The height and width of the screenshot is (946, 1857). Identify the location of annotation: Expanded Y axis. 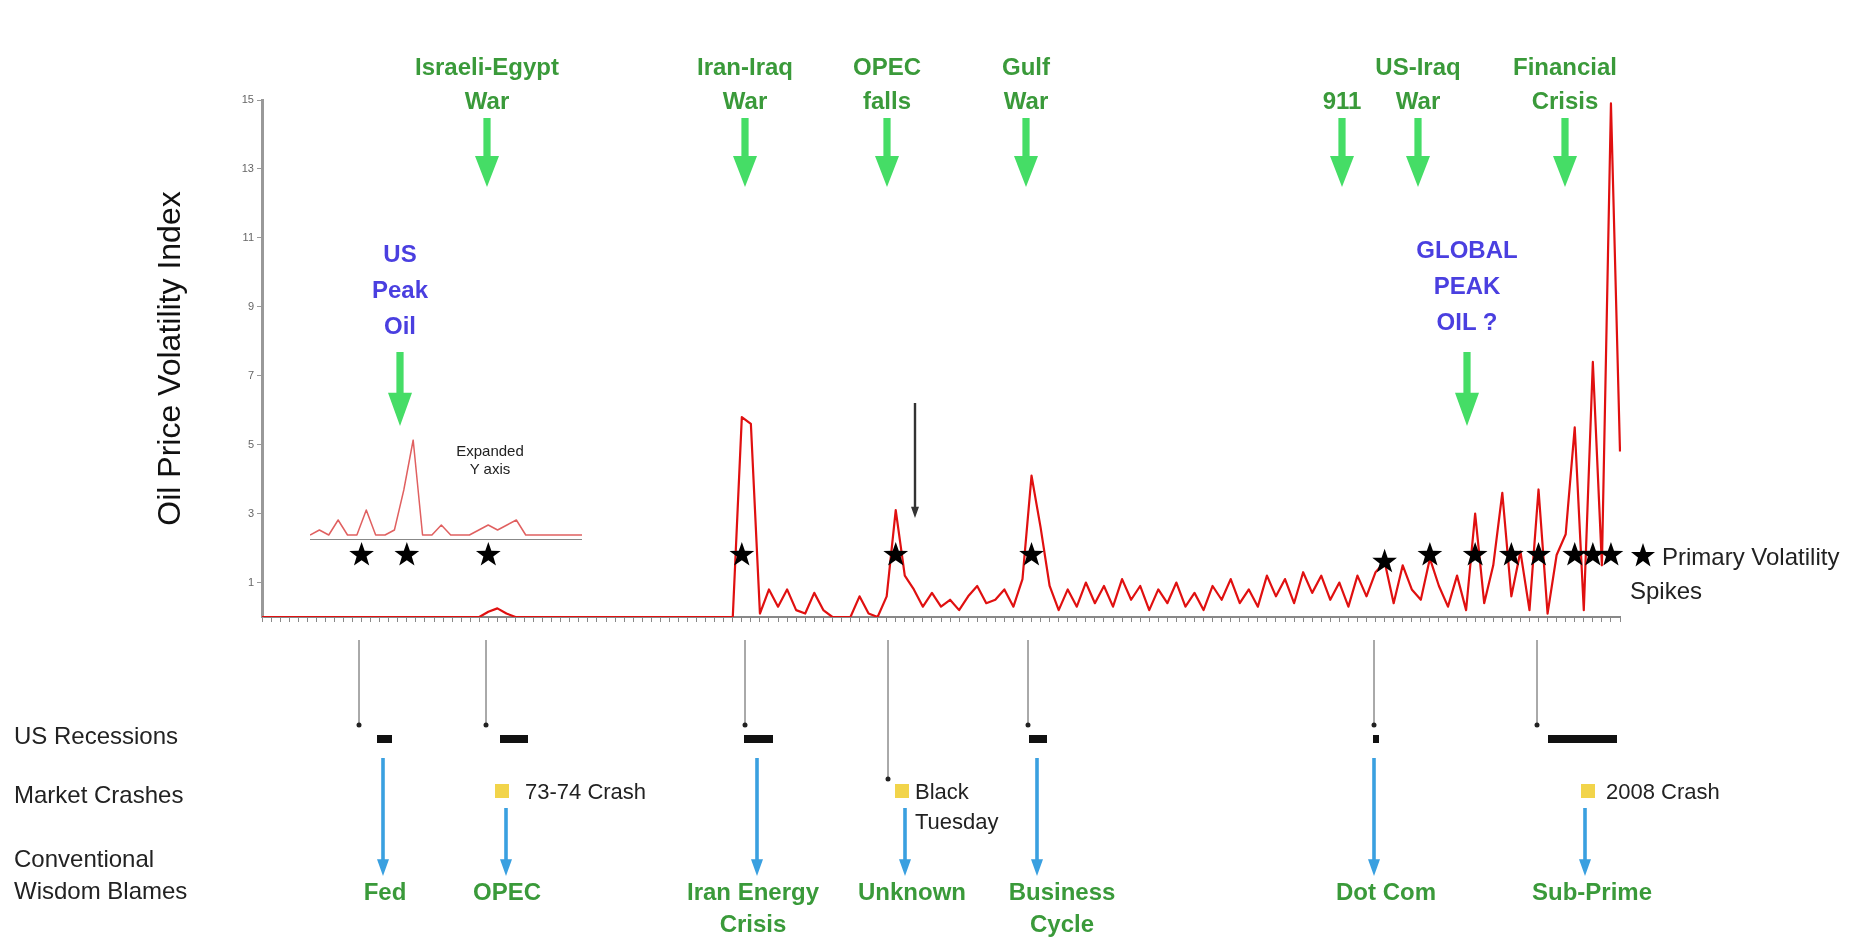
(490, 460).